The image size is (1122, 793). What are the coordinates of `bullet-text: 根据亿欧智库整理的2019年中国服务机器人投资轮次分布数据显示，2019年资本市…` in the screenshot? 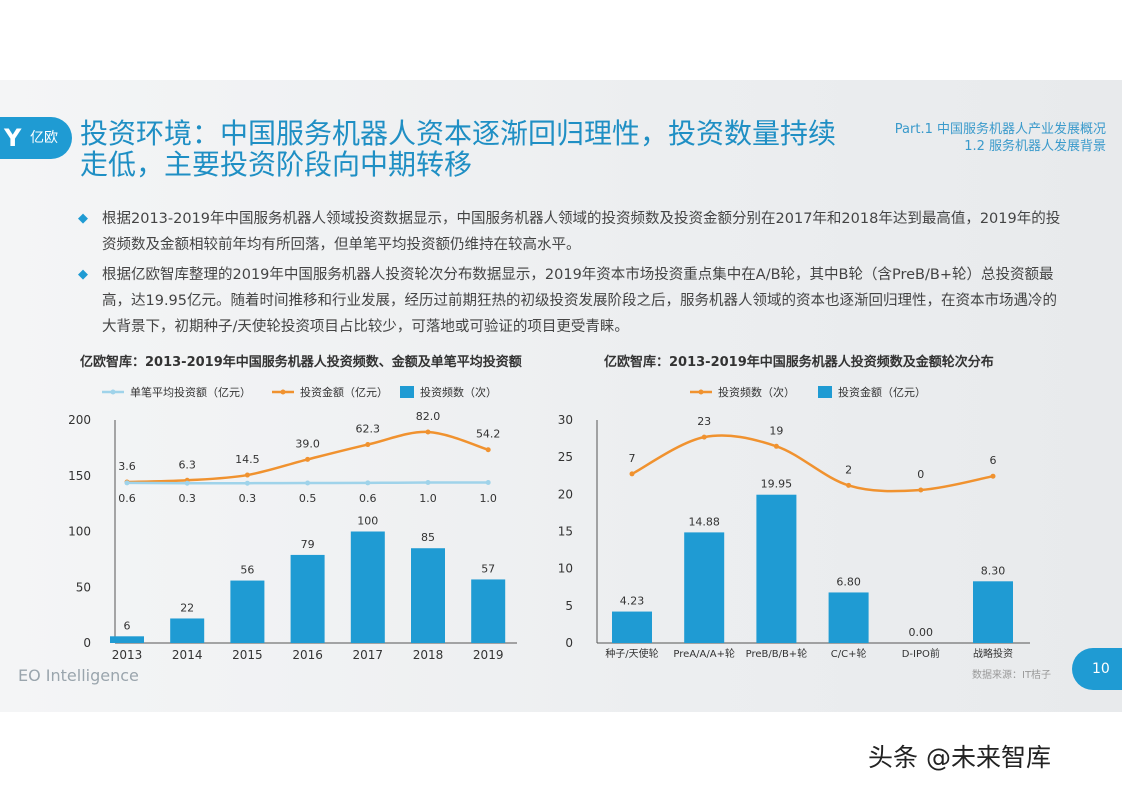 It's located at (580, 301).